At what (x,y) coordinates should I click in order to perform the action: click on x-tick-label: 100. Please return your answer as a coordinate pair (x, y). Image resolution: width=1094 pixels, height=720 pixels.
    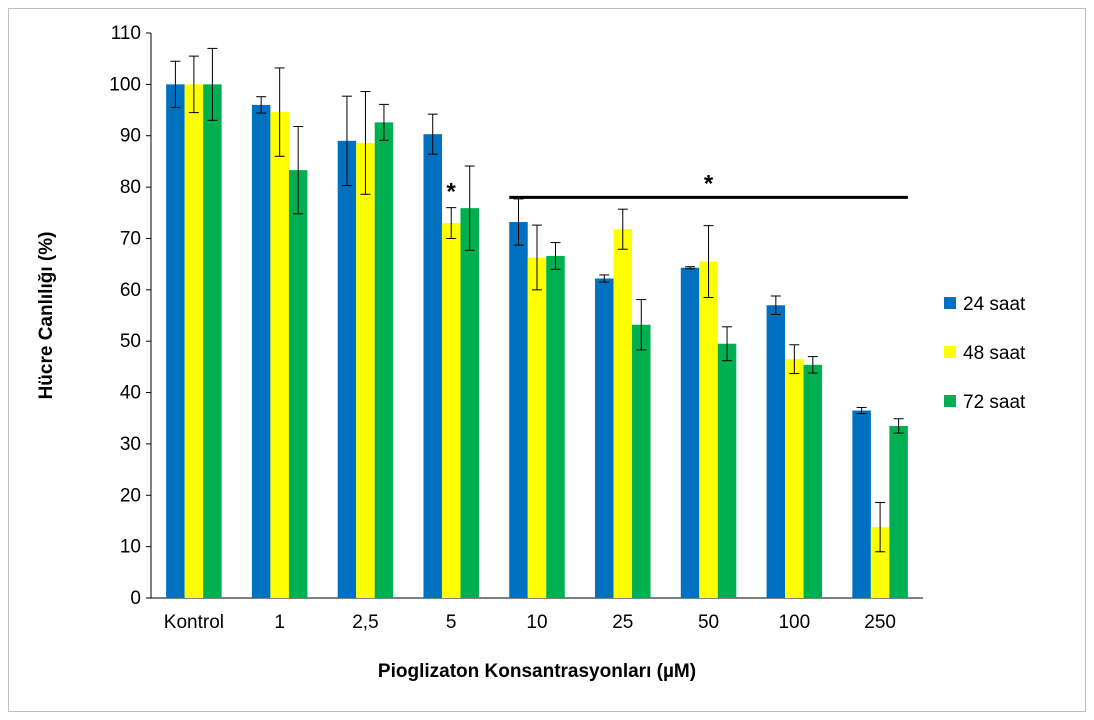
    Looking at the image, I should click on (794, 622).